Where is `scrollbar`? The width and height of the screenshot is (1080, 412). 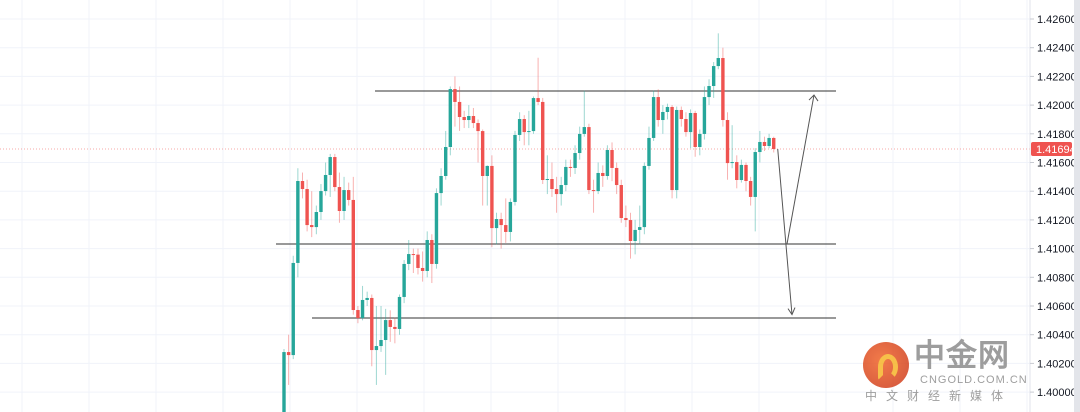 scrollbar is located at coordinates (1077, 206).